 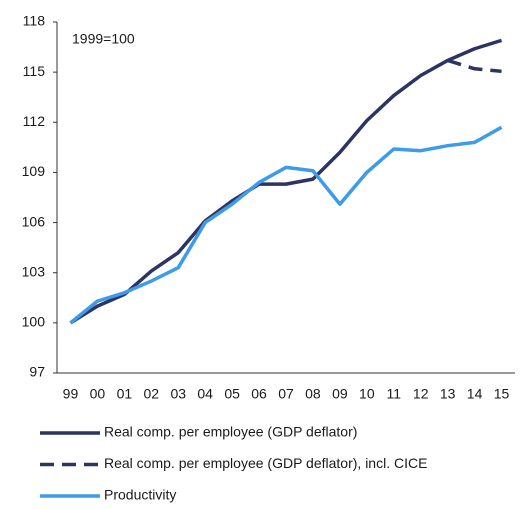 I want to click on y-tick-label: 103, so click(x=34, y=271).